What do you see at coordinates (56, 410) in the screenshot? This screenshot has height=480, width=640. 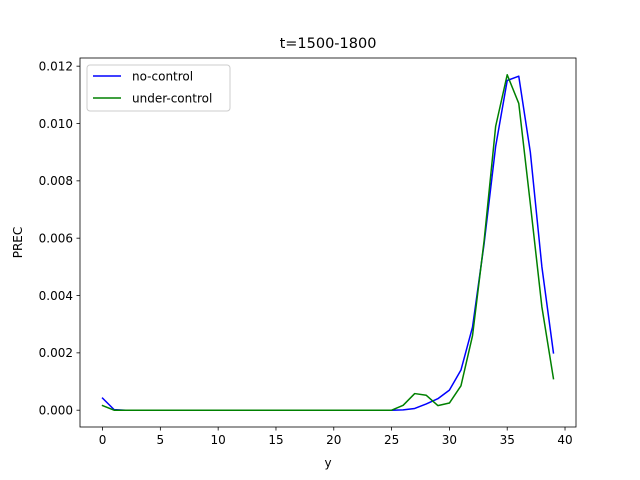 I see `y-tick-label: 0.000` at bounding box center [56, 410].